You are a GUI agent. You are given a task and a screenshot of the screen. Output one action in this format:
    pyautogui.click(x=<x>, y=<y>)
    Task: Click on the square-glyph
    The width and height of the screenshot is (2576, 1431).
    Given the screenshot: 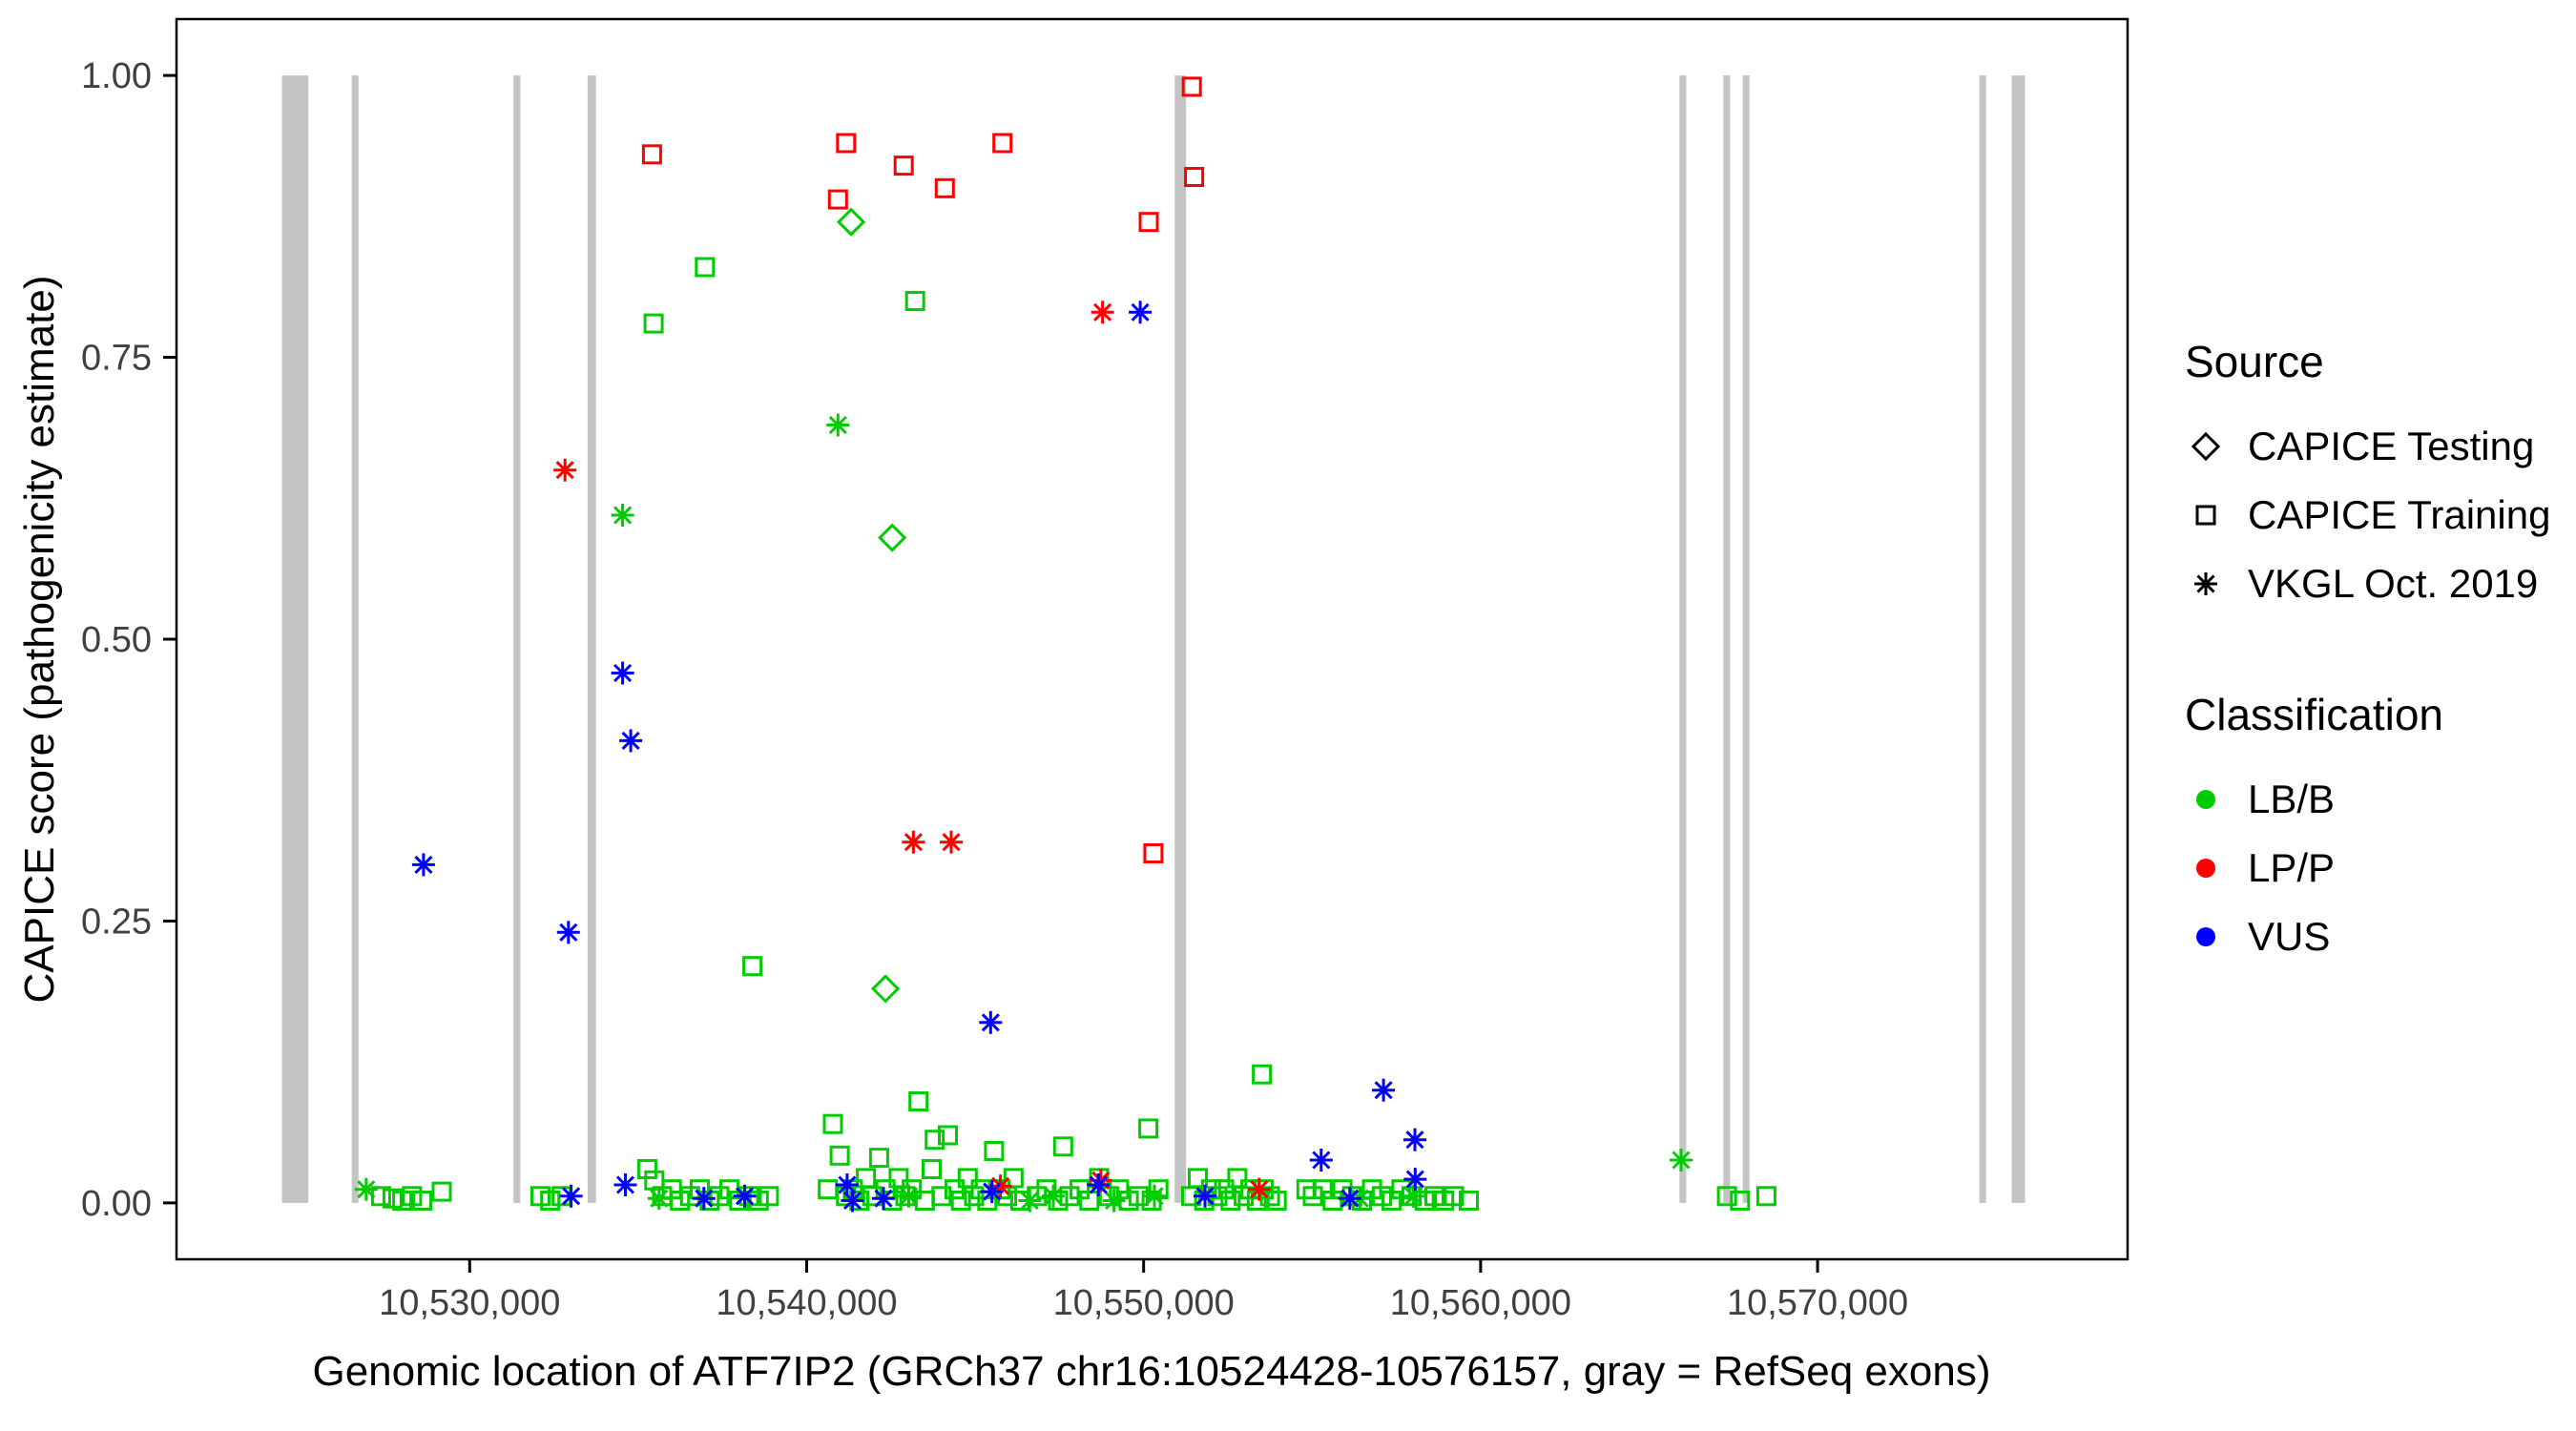 What is the action you would take?
    pyautogui.click(x=2205, y=515)
    